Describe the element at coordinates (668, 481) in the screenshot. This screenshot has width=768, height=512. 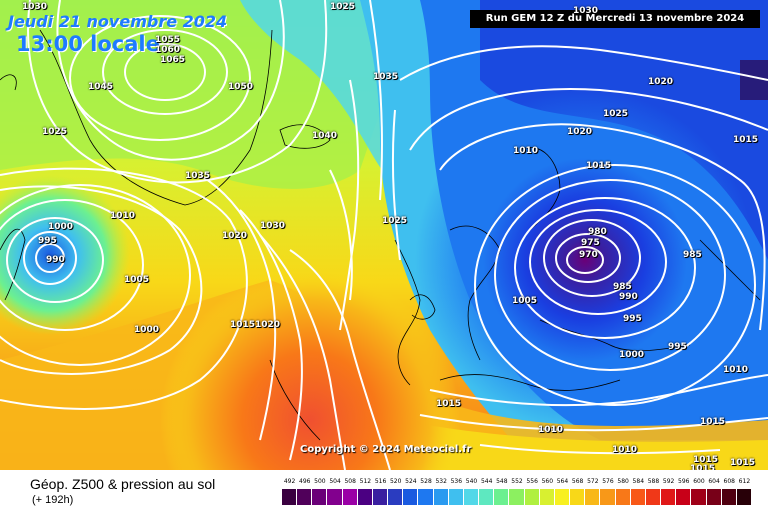
I see `scale-label: 592` at that location.